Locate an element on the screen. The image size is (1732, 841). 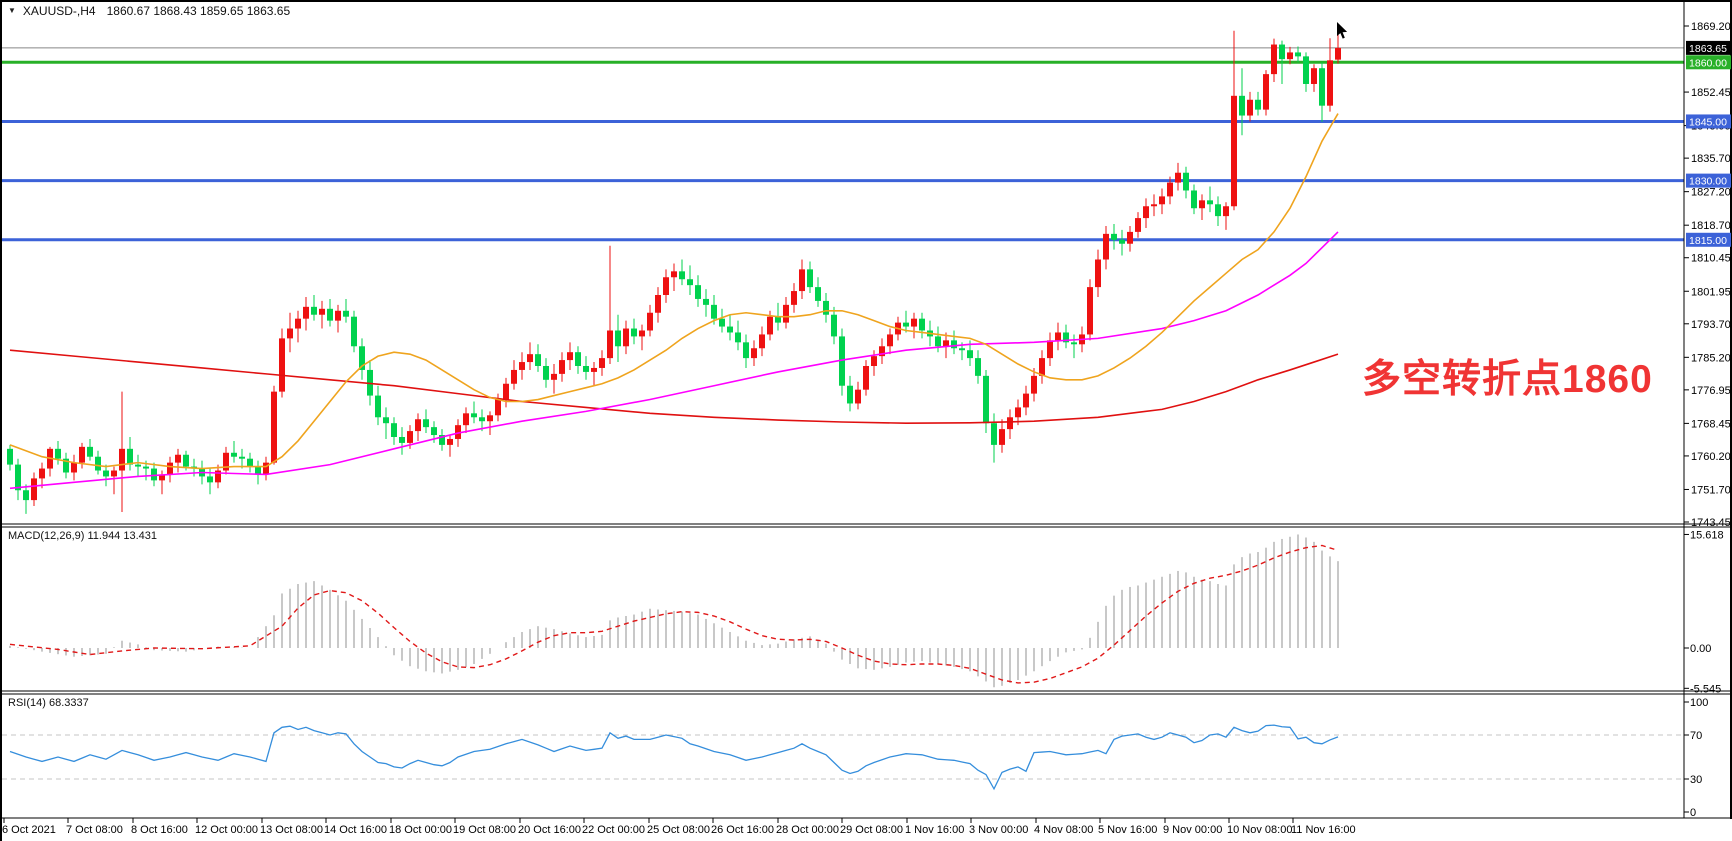
date-label: 8 Oct 16:00 is located at coordinates (159, 830).